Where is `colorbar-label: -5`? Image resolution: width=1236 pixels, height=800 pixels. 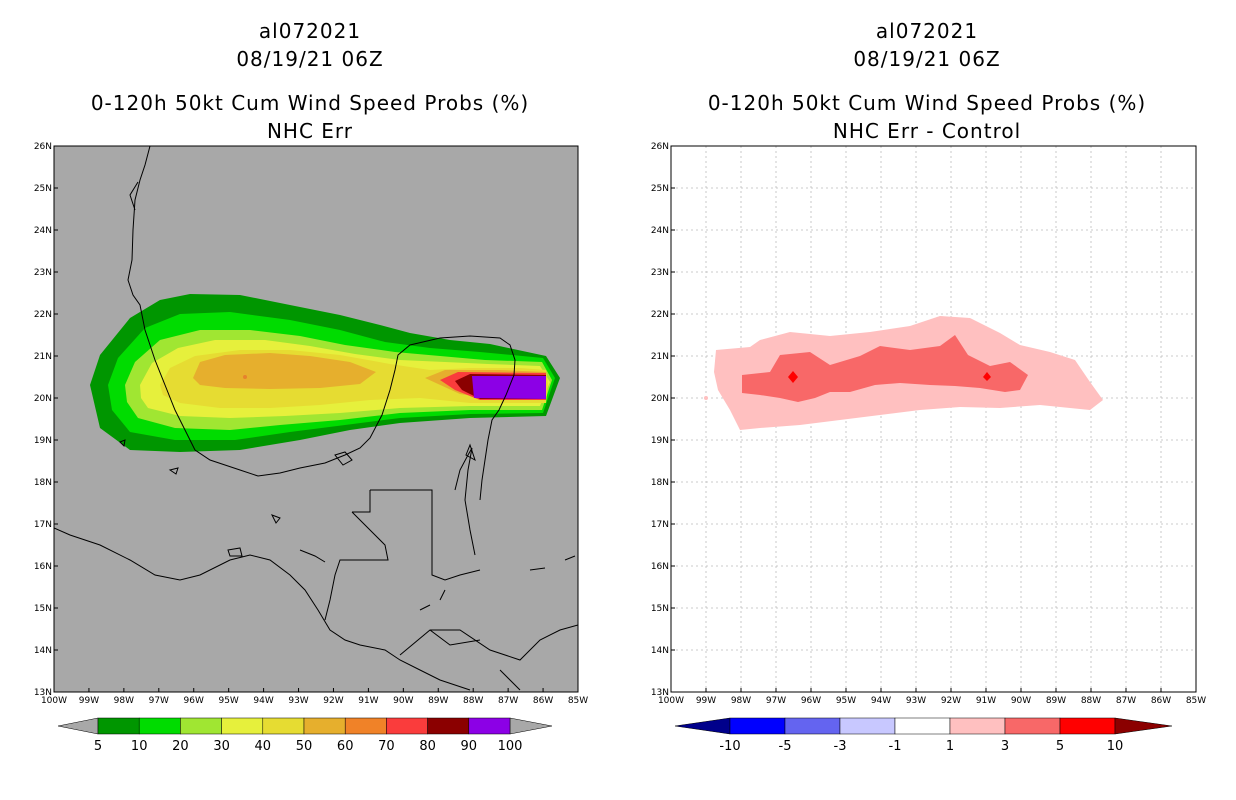 colorbar-label: -5 is located at coordinates (785, 746).